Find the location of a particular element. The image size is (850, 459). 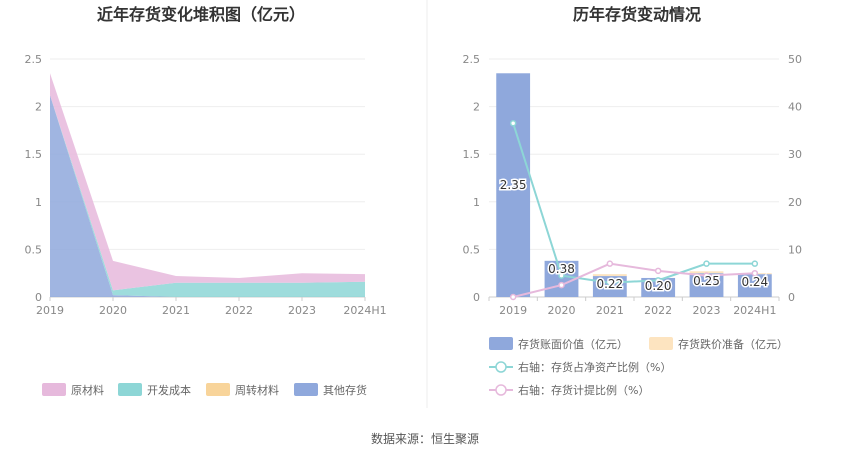

right-bar-value-label: 0.25 is located at coordinates (706, 281).